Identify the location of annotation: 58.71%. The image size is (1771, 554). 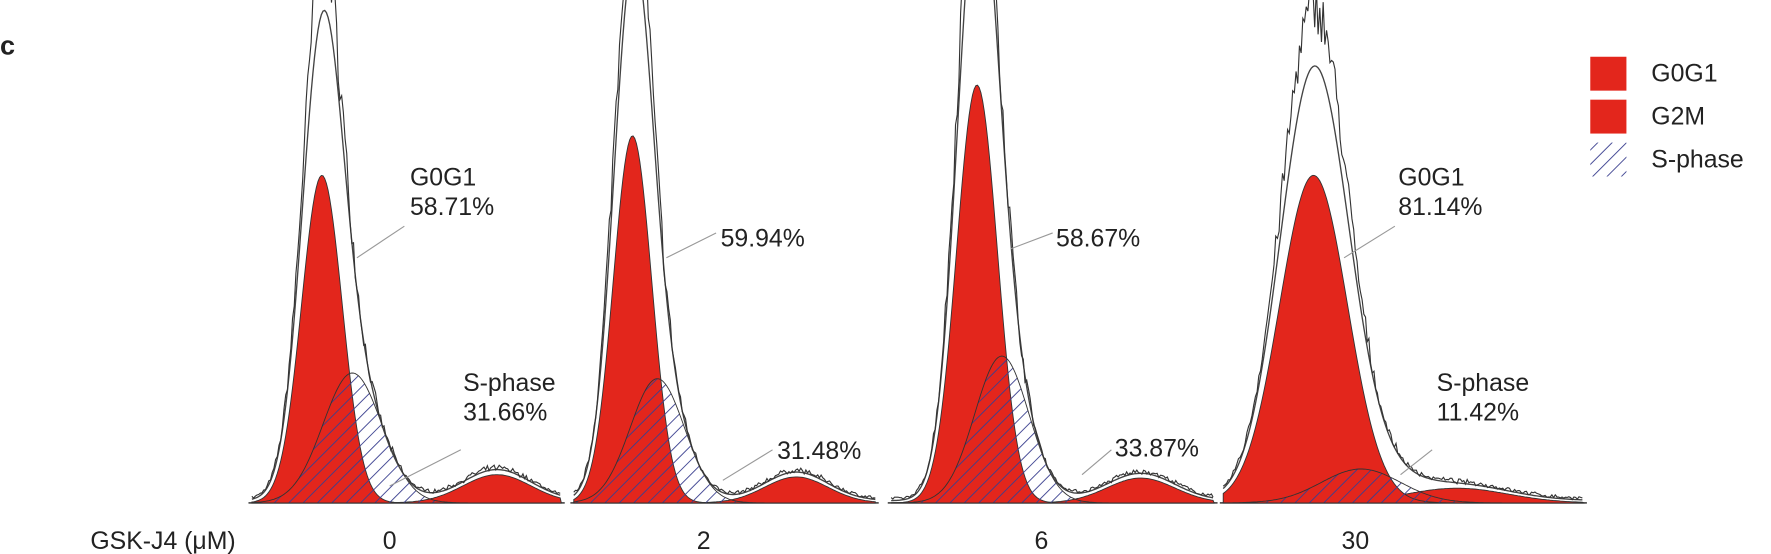
(452, 207).